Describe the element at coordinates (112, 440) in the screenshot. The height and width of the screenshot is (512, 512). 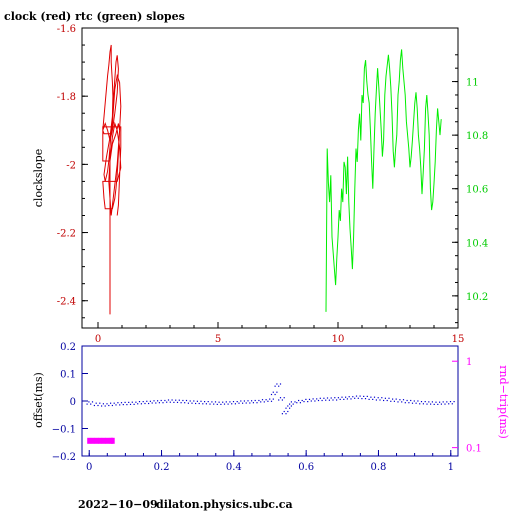
I see `rnd-trip-point` at that location.